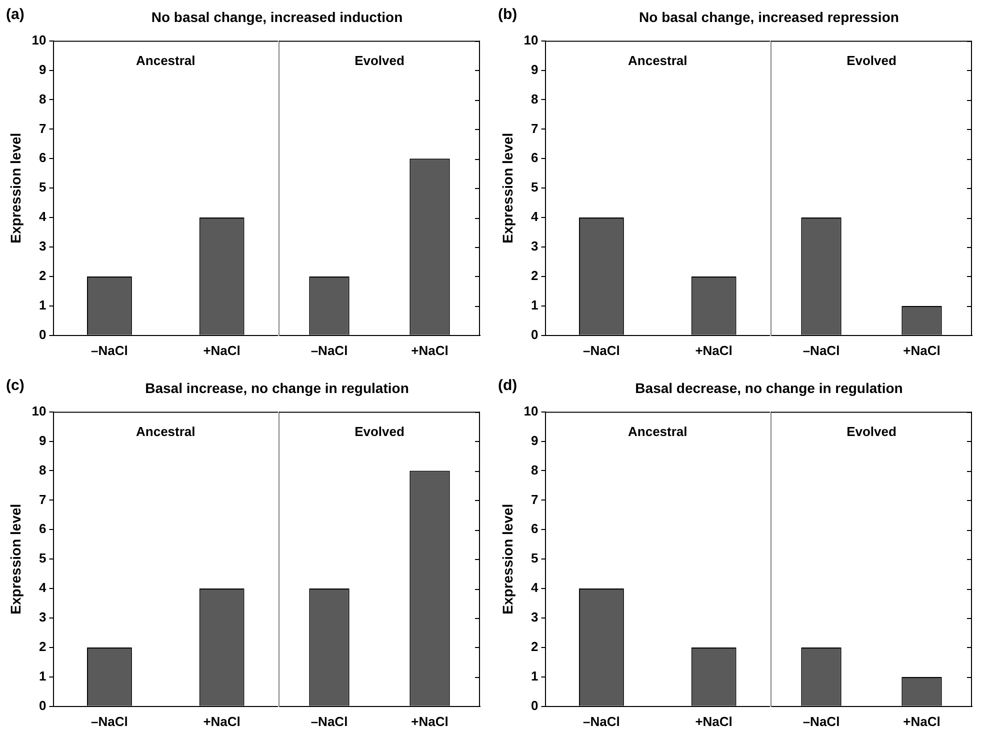  I want to click on text: (a), so click(15, 14).